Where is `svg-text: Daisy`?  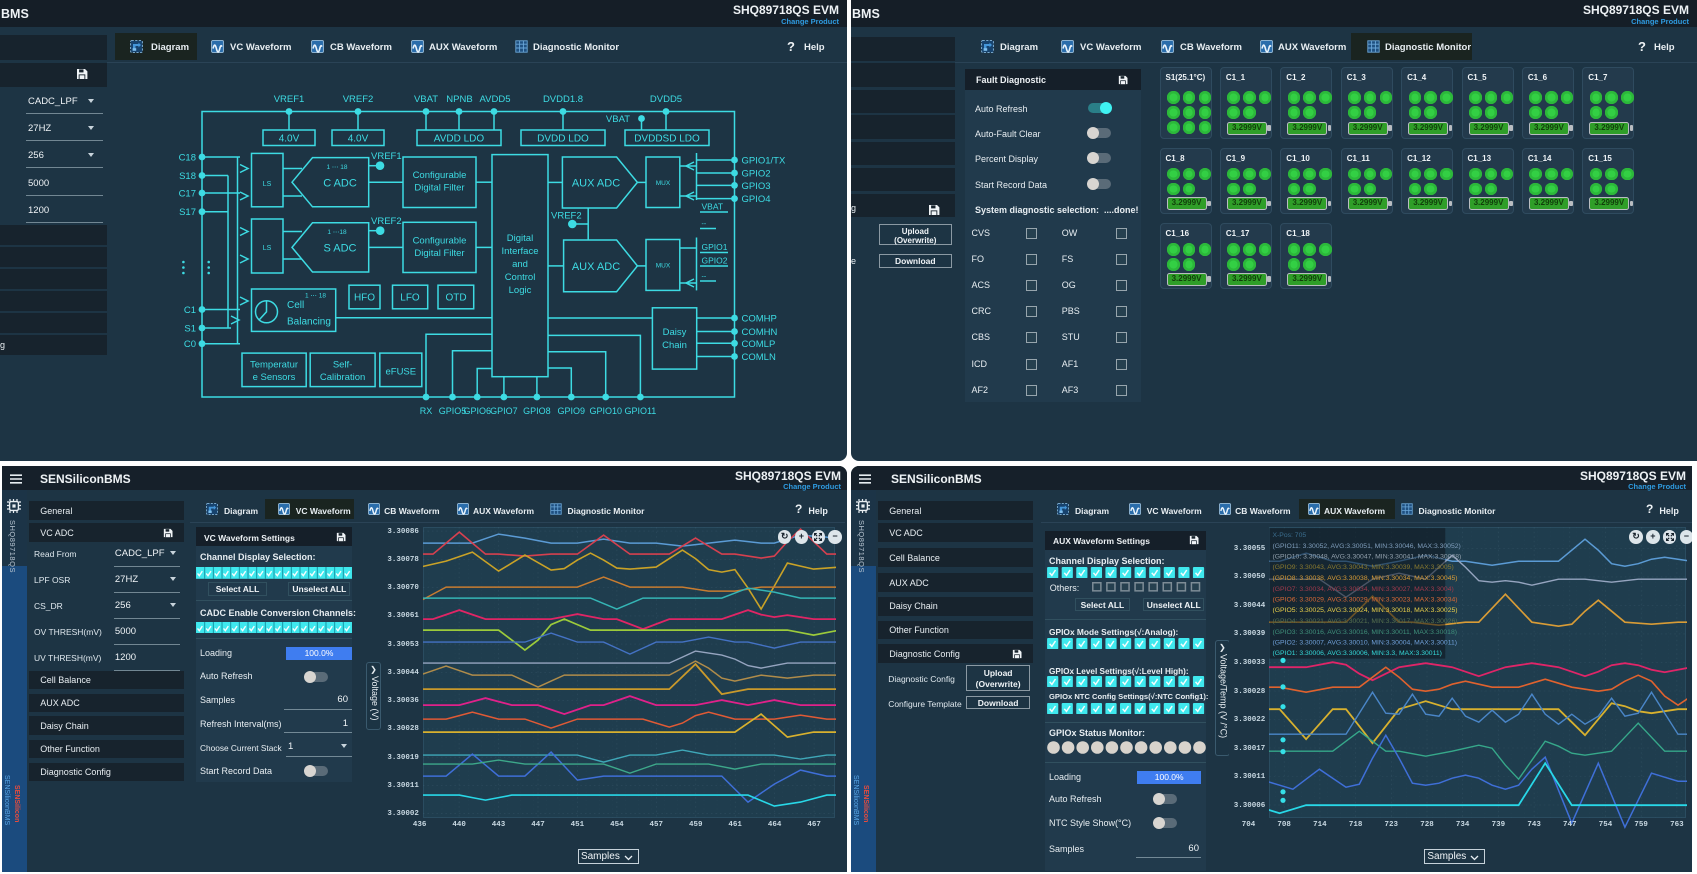
svg-text: Daisy is located at coordinates (675, 332).